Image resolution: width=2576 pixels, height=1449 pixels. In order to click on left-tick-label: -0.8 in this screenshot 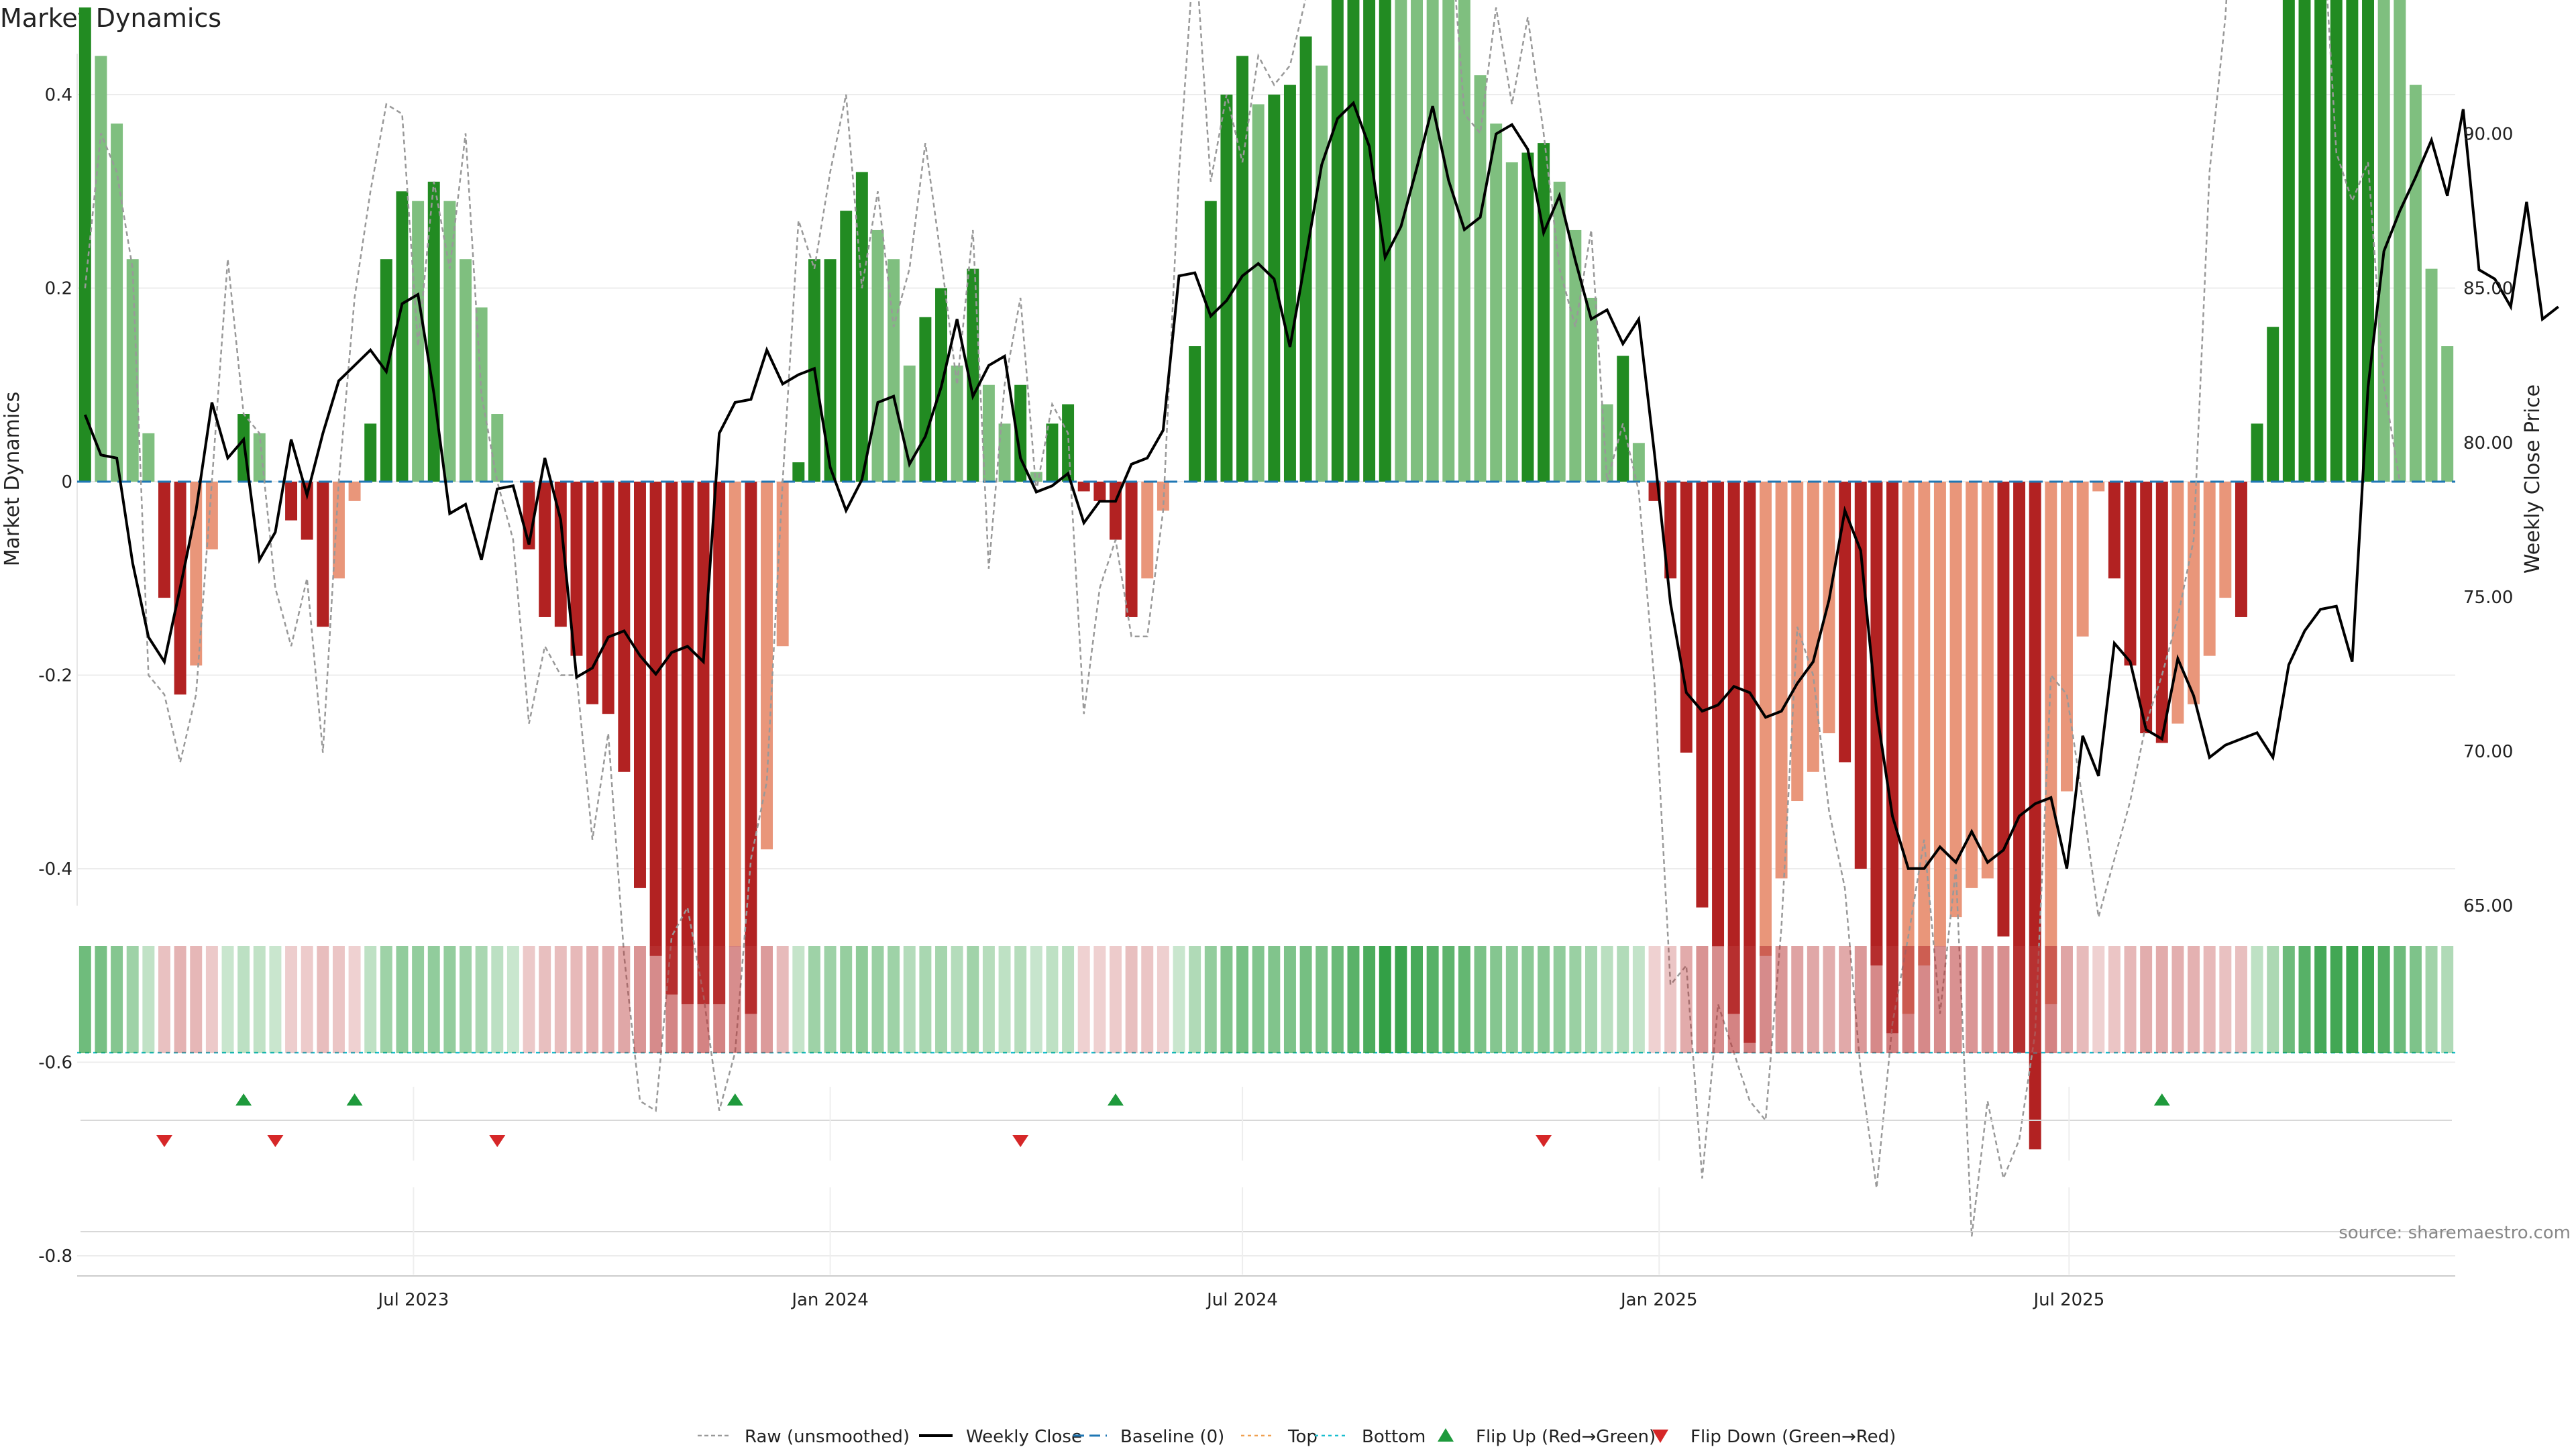, I will do `click(55, 1256)`.